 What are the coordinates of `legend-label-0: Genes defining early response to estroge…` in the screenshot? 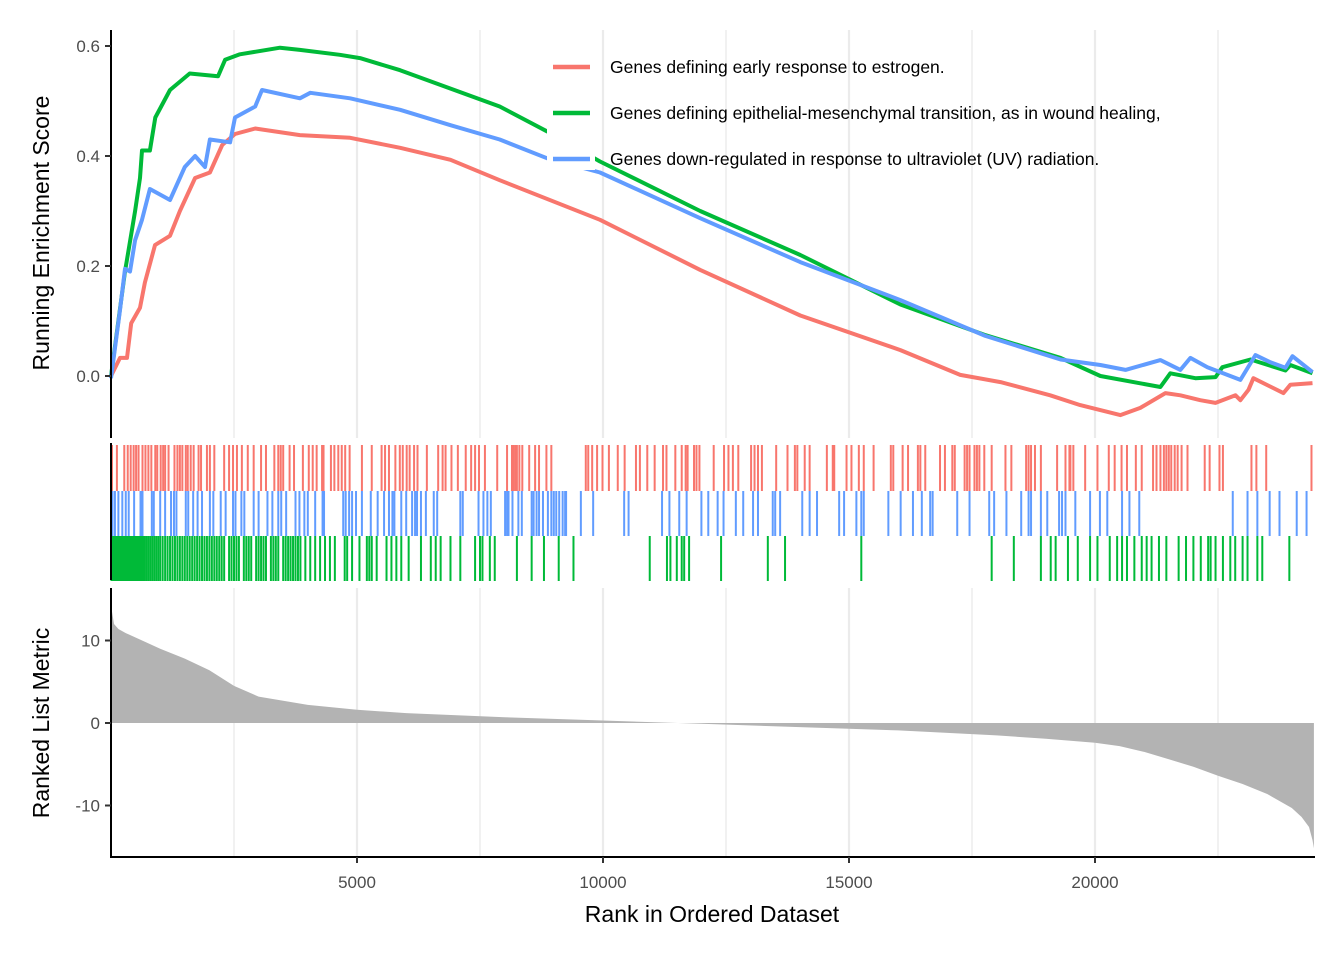 It's located at (777, 67).